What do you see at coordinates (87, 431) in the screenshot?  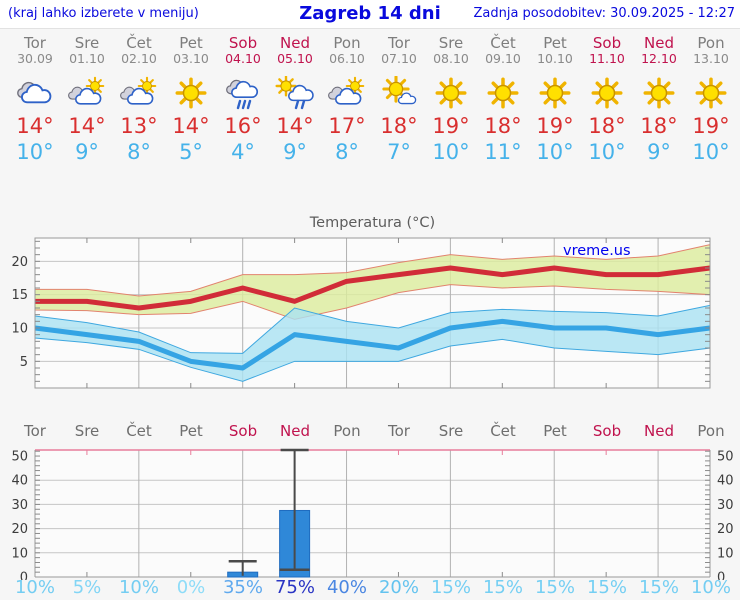 I see `precip-day-label: Sre` at bounding box center [87, 431].